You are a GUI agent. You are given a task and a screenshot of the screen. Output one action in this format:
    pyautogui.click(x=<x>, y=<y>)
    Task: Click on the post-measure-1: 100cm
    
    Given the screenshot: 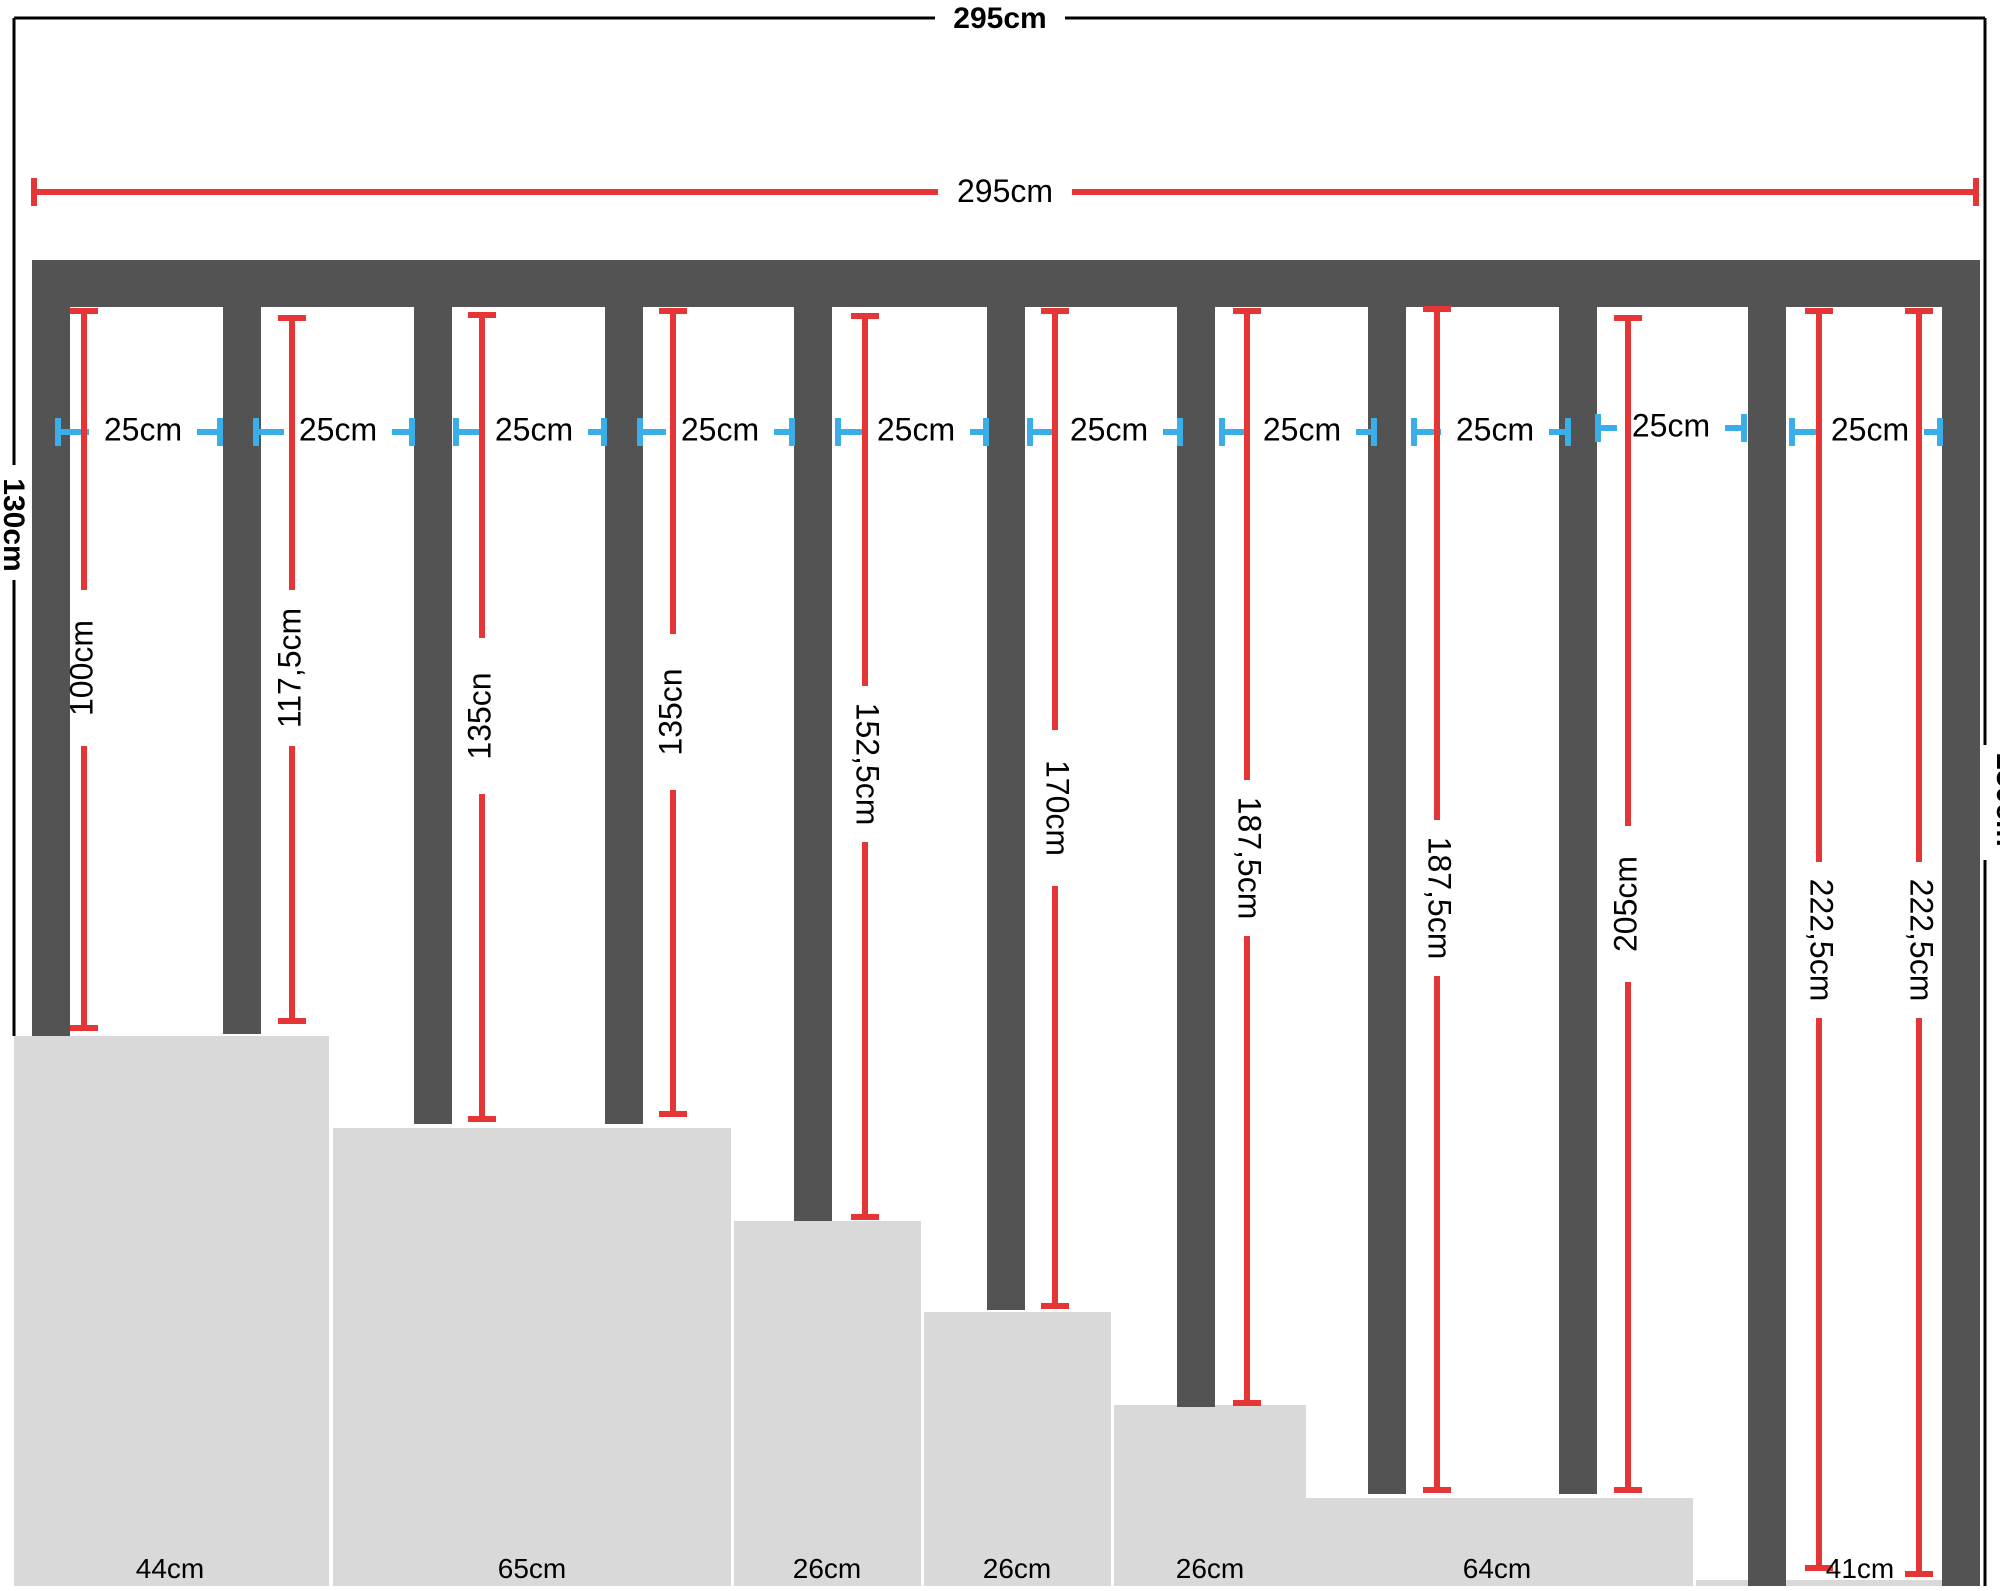 What is the action you would take?
    pyautogui.click(x=81, y=669)
    